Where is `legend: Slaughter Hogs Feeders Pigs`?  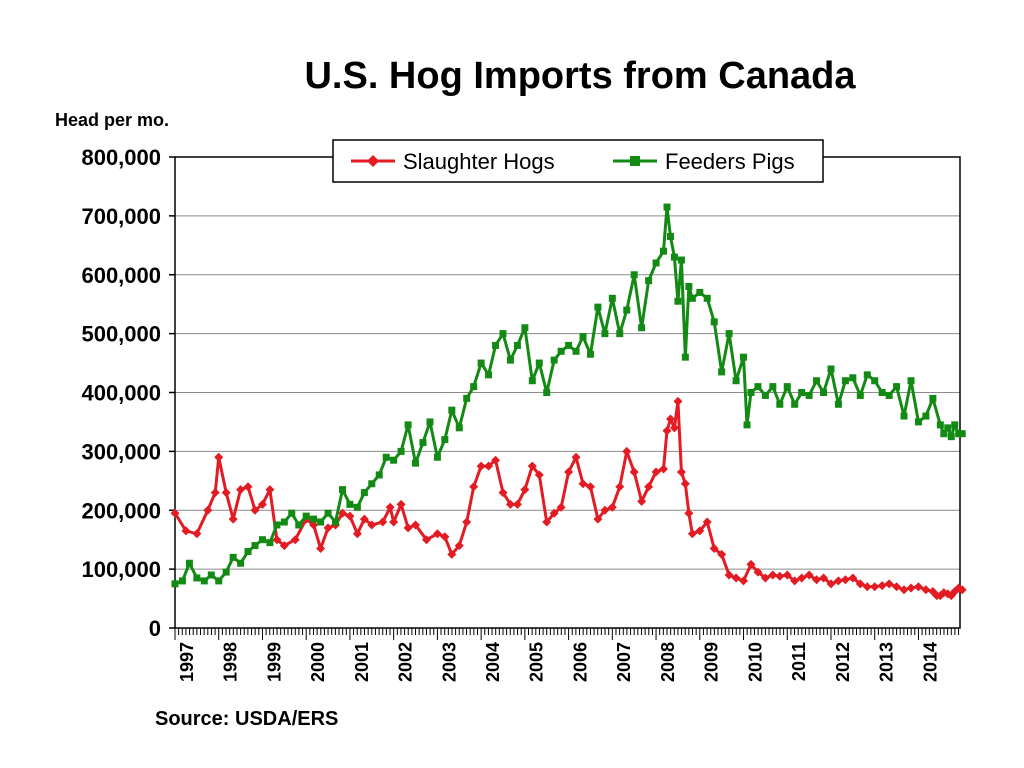
legend: Slaughter Hogs Feeders Pigs is located at coordinates (578, 161).